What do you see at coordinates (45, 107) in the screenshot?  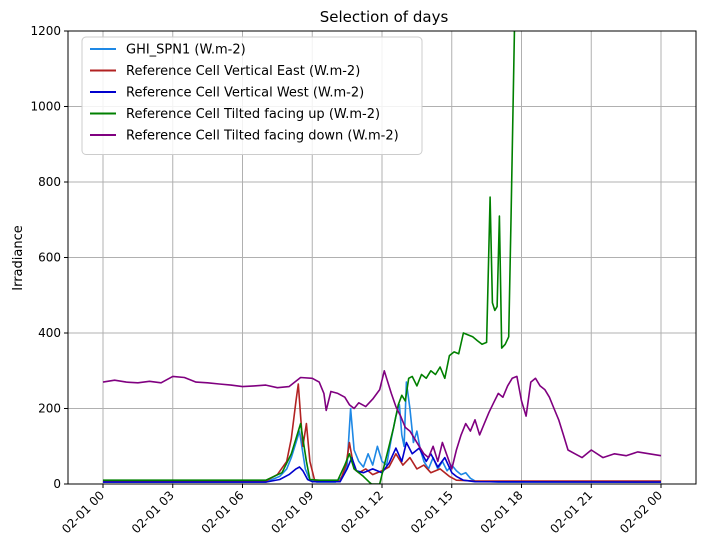 I see `y-tick-label: 1000` at bounding box center [45, 107].